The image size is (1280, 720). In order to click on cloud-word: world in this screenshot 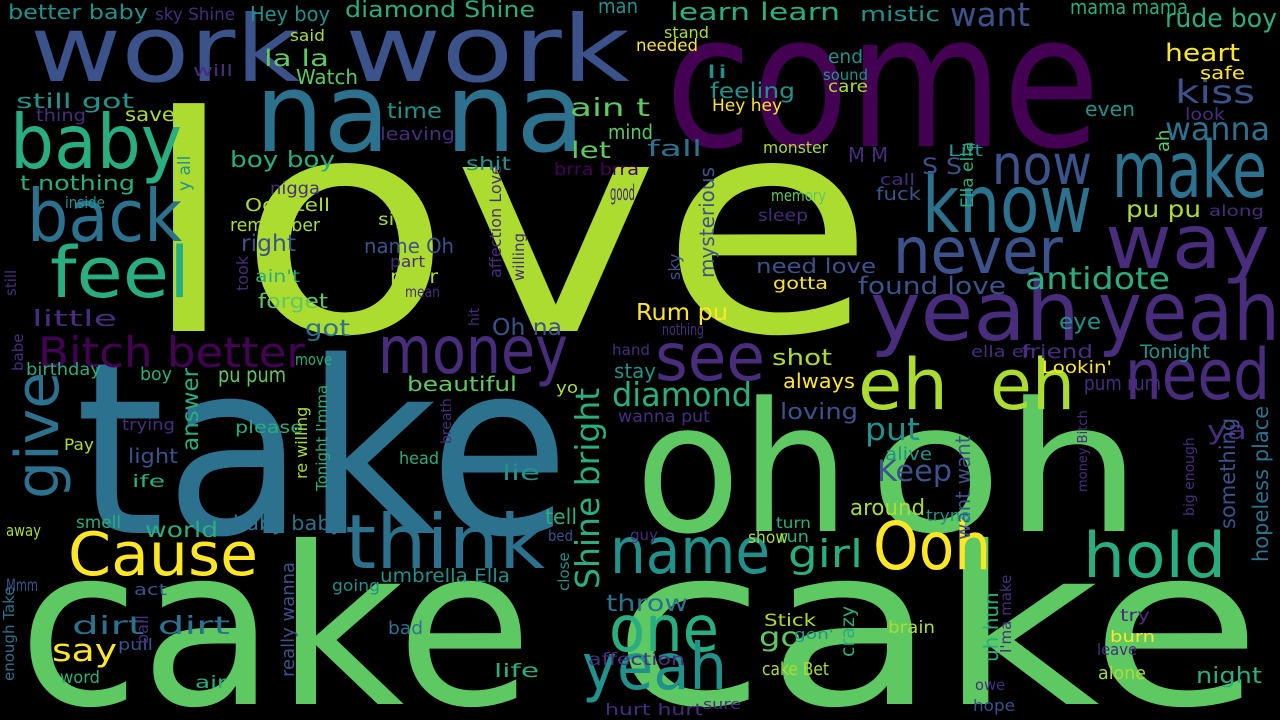, I will do `click(182, 530)`.